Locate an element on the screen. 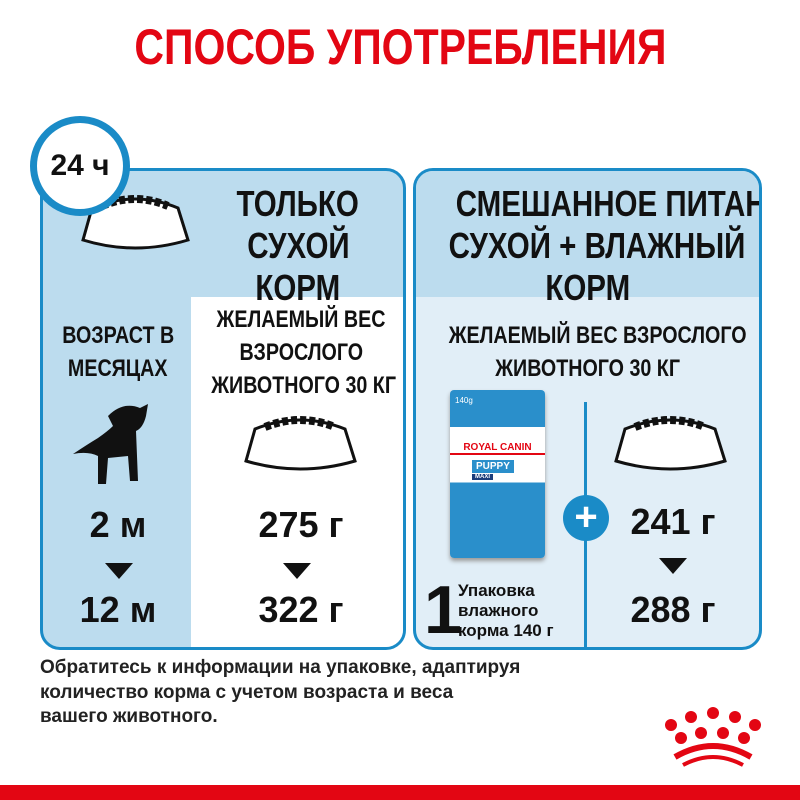 The height and width of the screenshot is (800, 800). age-from: 2 м is located at coordinates (118, 524).